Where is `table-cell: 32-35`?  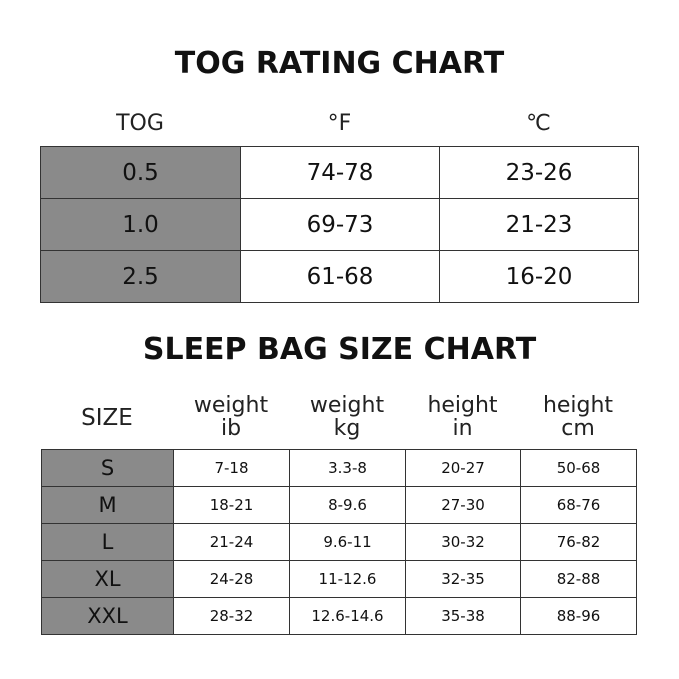 table-cell: 32-35 is located at coordinates (463, 579).